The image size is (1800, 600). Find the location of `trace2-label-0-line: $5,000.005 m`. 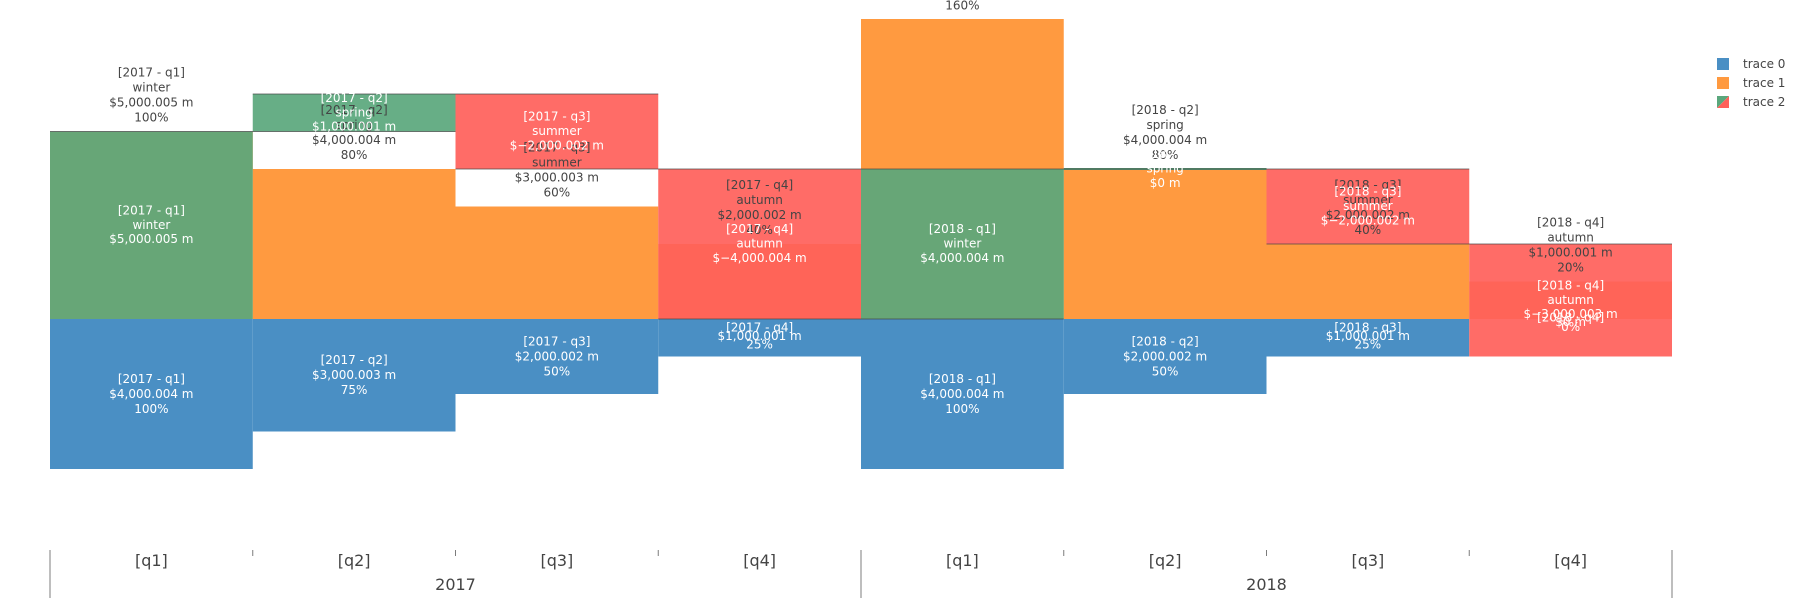

trace2-label-0-line: $5,000.005 m is located at coordinates (151, 239).